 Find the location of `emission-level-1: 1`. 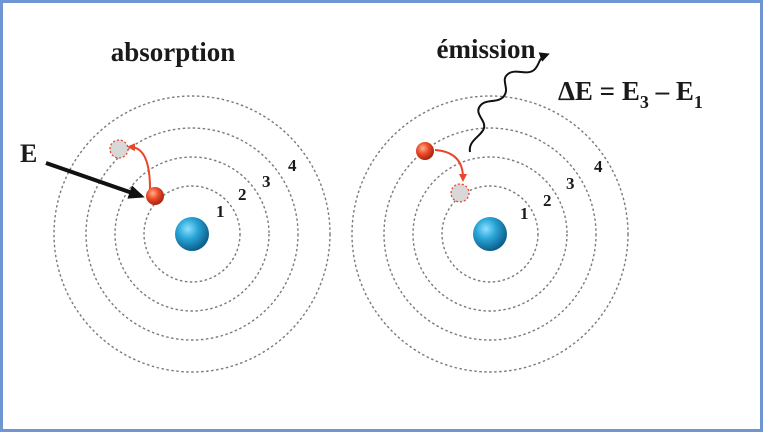

emission-level-1: 1 is located at coordinates (524, 213).